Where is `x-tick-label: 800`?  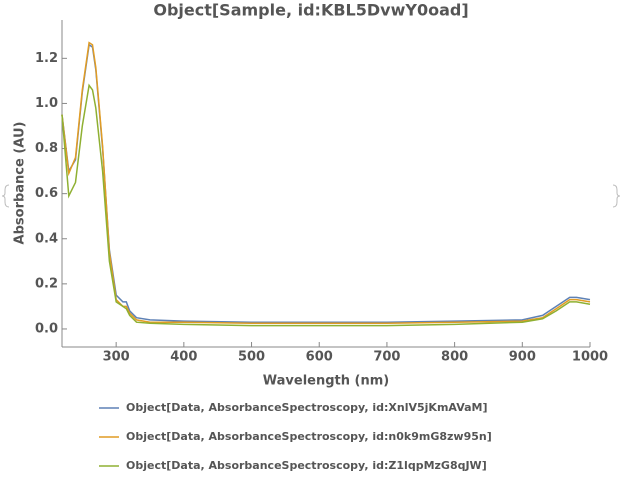 x-tick-label: 800 is located at coordinates (454, 357).